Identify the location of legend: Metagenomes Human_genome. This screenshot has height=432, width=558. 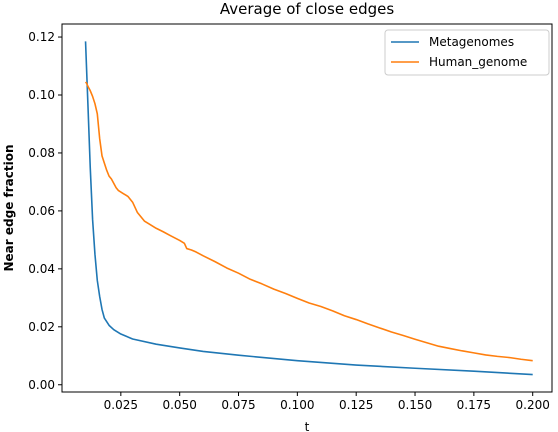
(467, 52).